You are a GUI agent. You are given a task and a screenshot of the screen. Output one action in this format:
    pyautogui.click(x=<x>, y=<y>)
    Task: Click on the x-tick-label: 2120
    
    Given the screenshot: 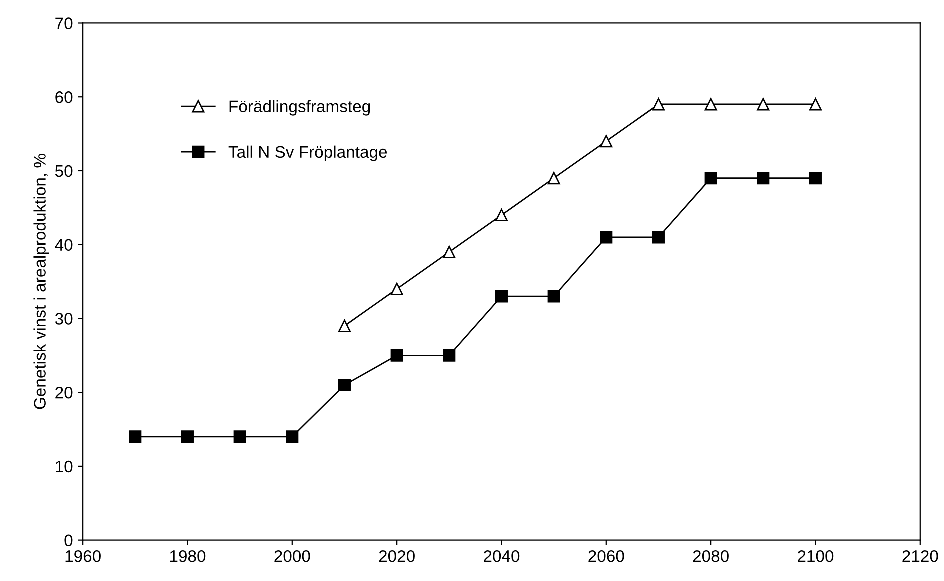 What is the action you would take?
    pyautogui.click(x=920, y=556)
    